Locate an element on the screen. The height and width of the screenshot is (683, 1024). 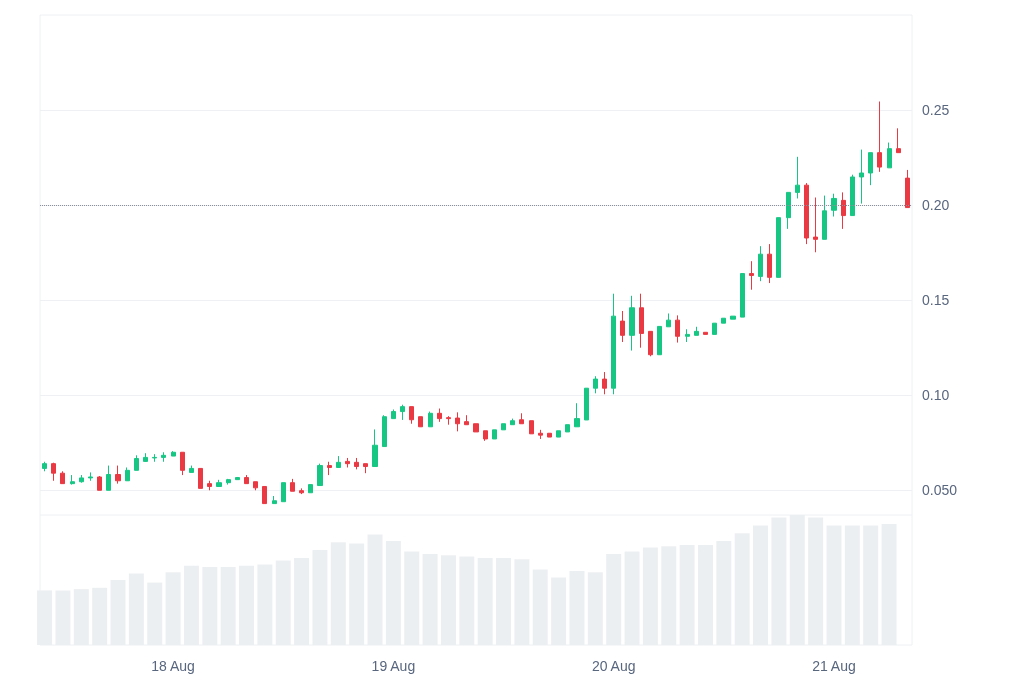
x-tick-label: 20 Aug is located at coordinates (613, 666).